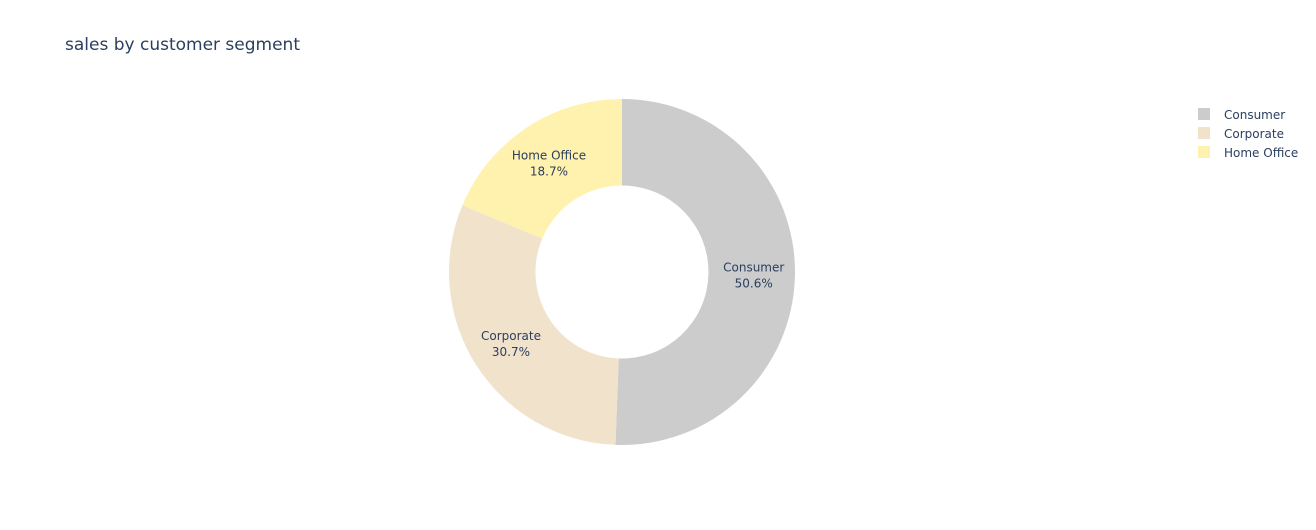 This screenshot has width=1316, height=530. I want to click on legend-label: Corporate, so click(1254, 134).